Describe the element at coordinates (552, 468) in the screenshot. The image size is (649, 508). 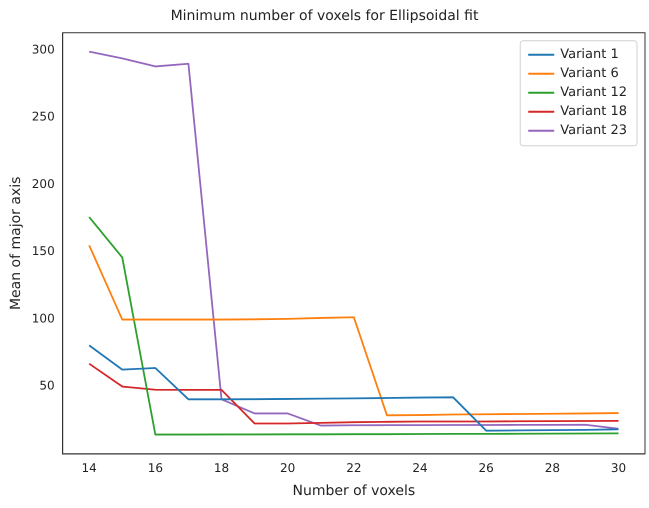
I see `x-tick-label: 28` at that location.